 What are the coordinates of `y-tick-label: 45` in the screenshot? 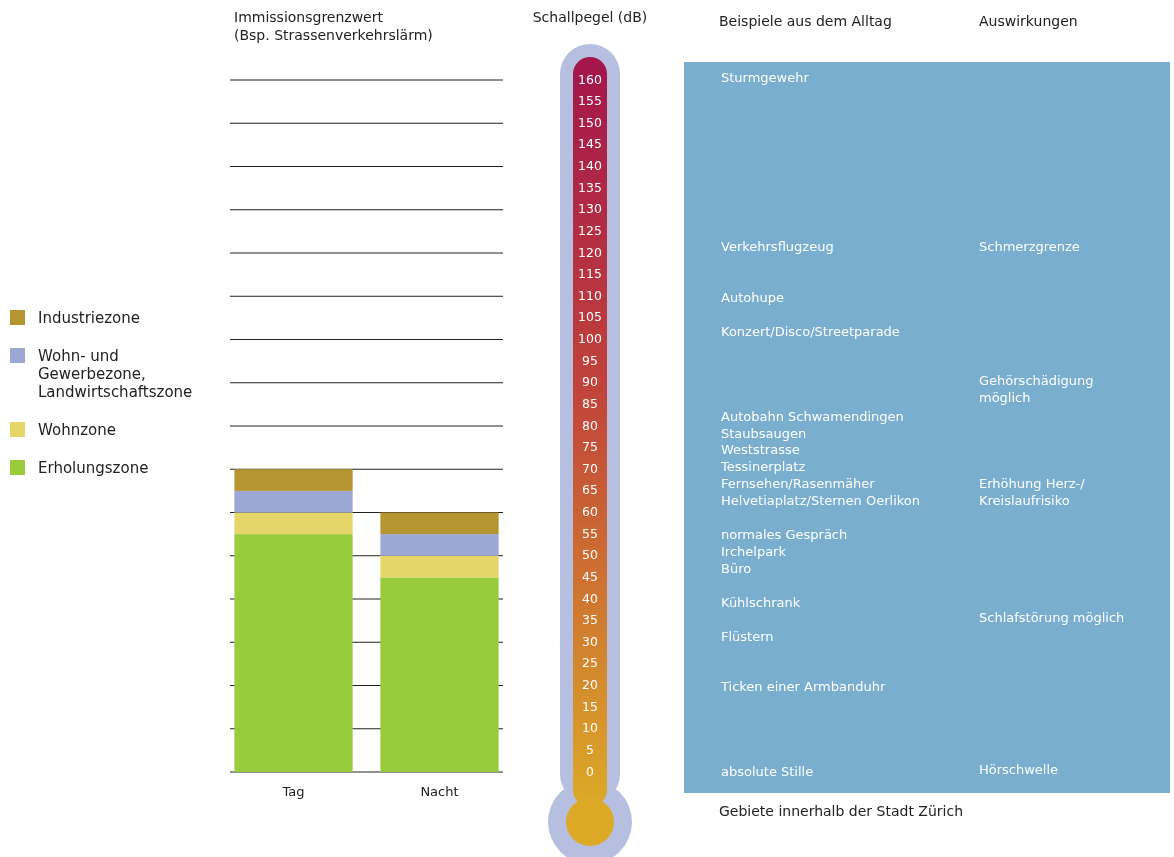 It's located at (590, 576).